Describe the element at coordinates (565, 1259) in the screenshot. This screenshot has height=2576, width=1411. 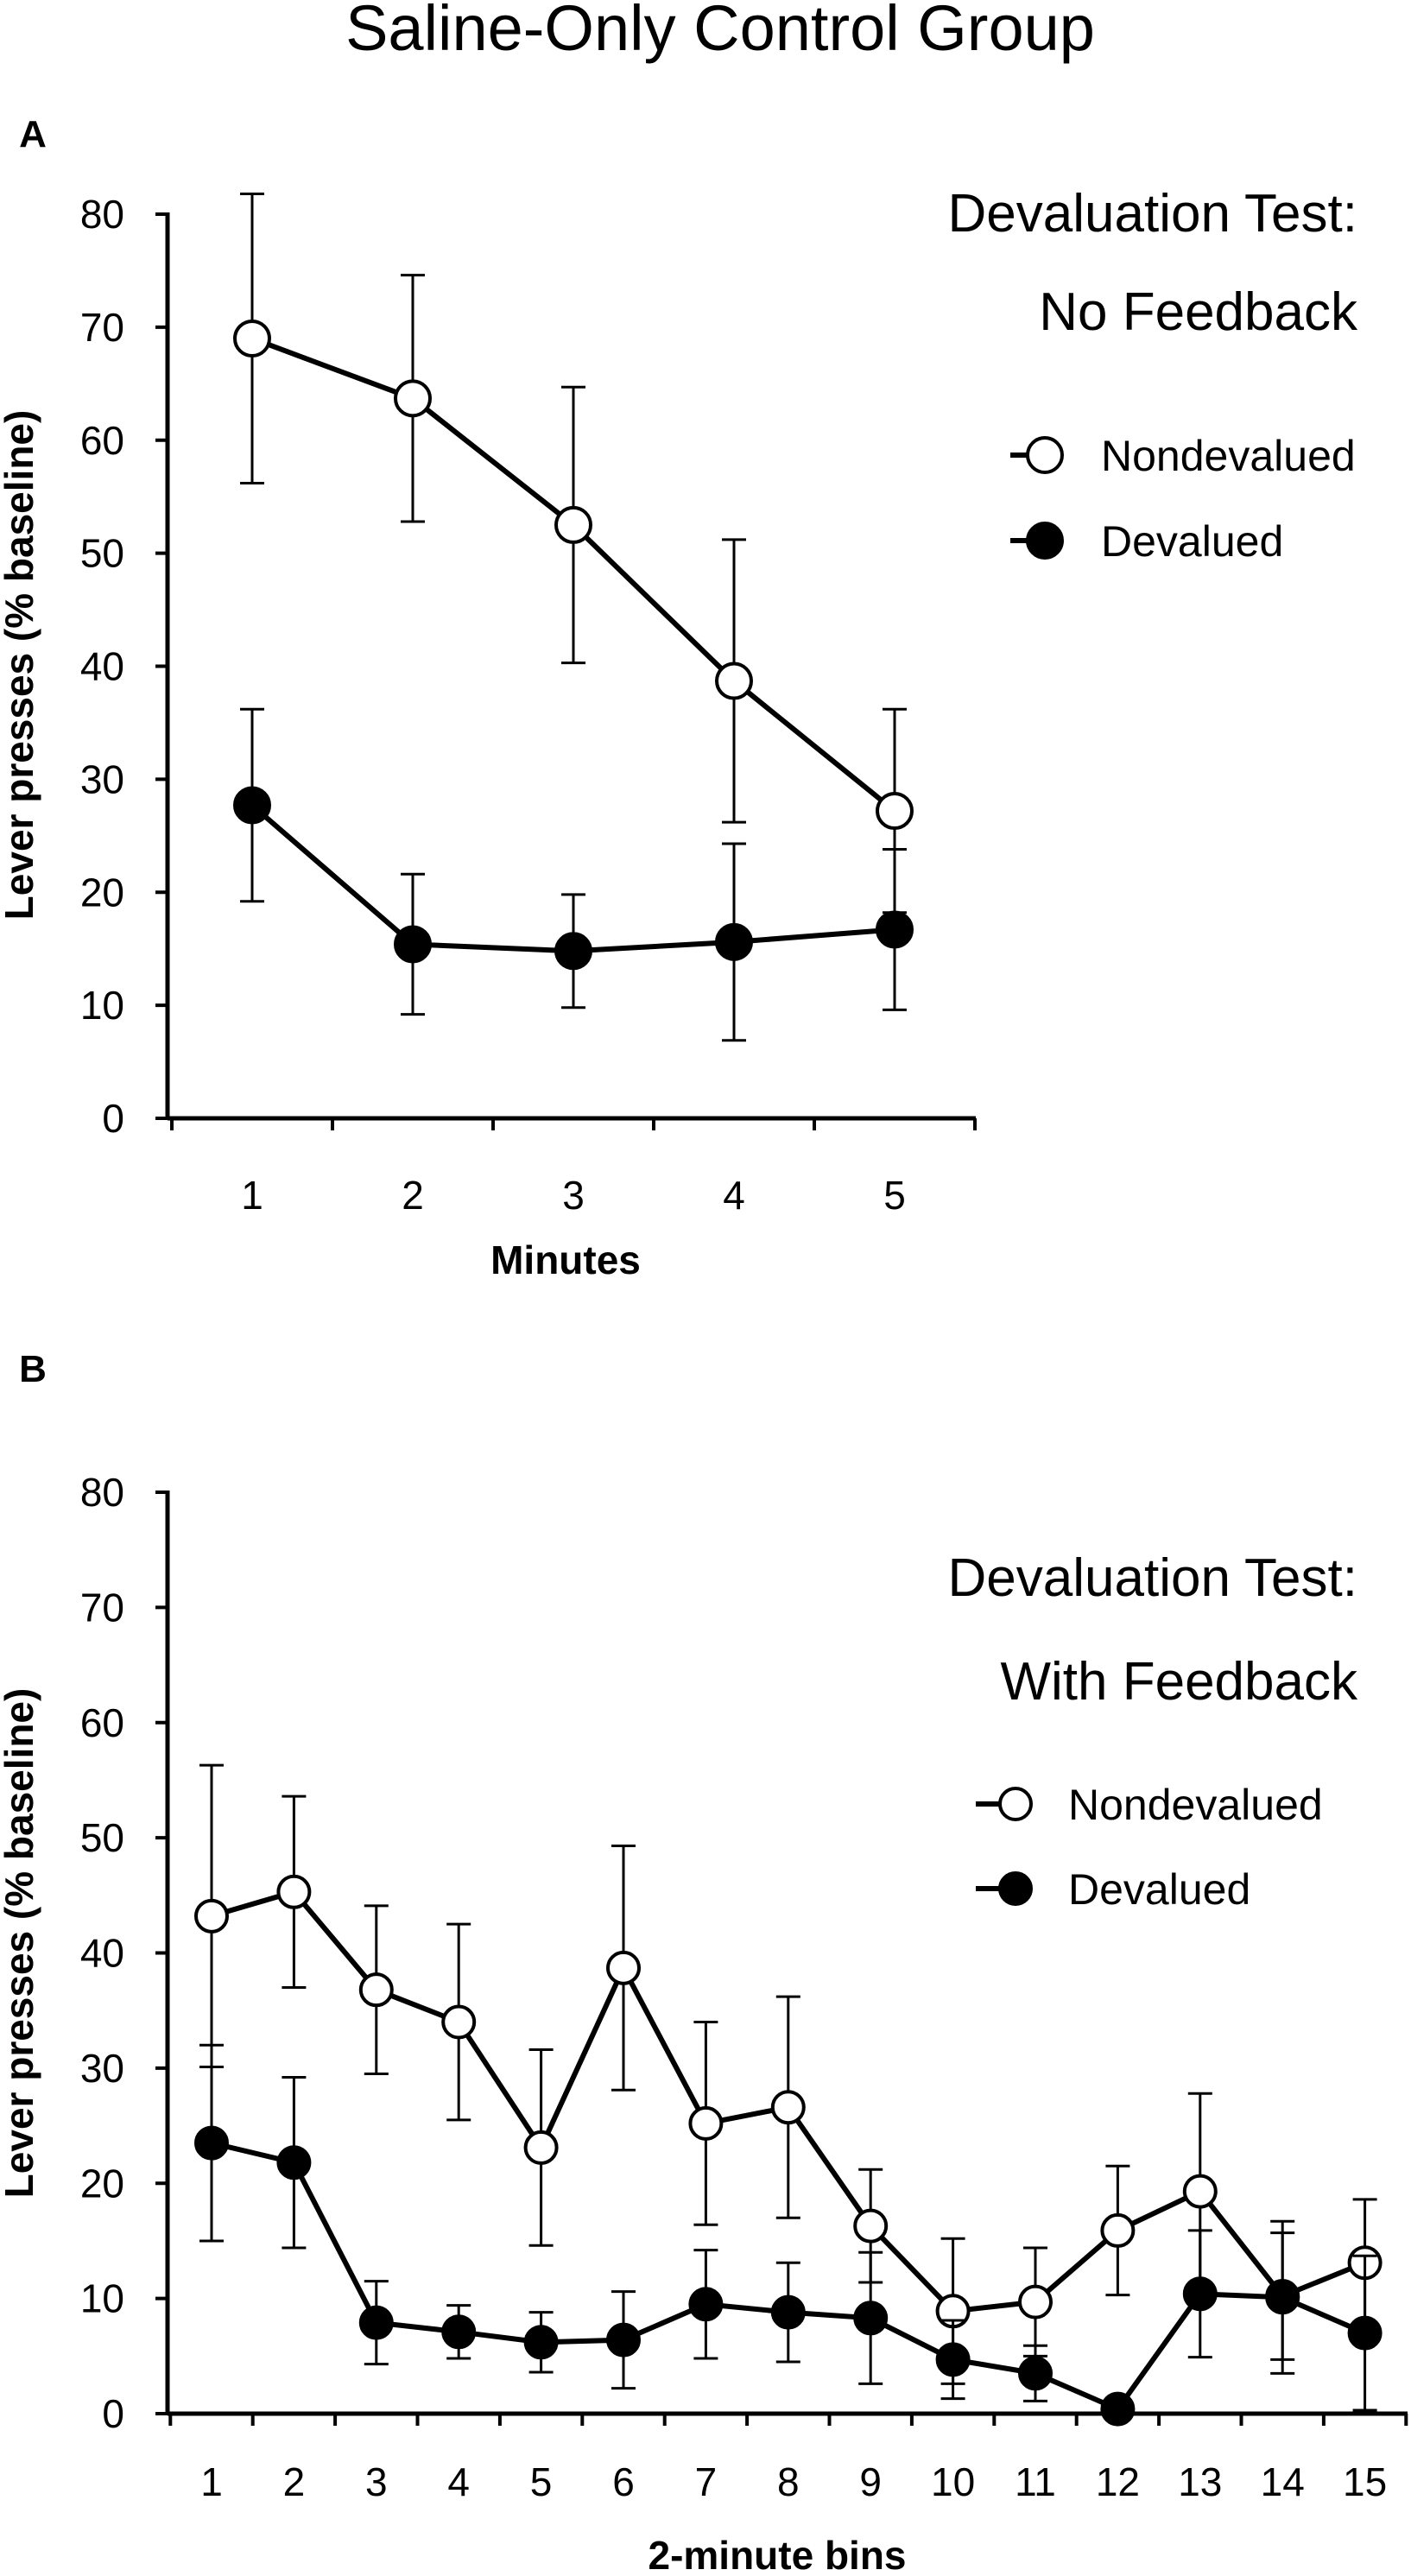
I see `x-axis-title: Minutes` at that location.